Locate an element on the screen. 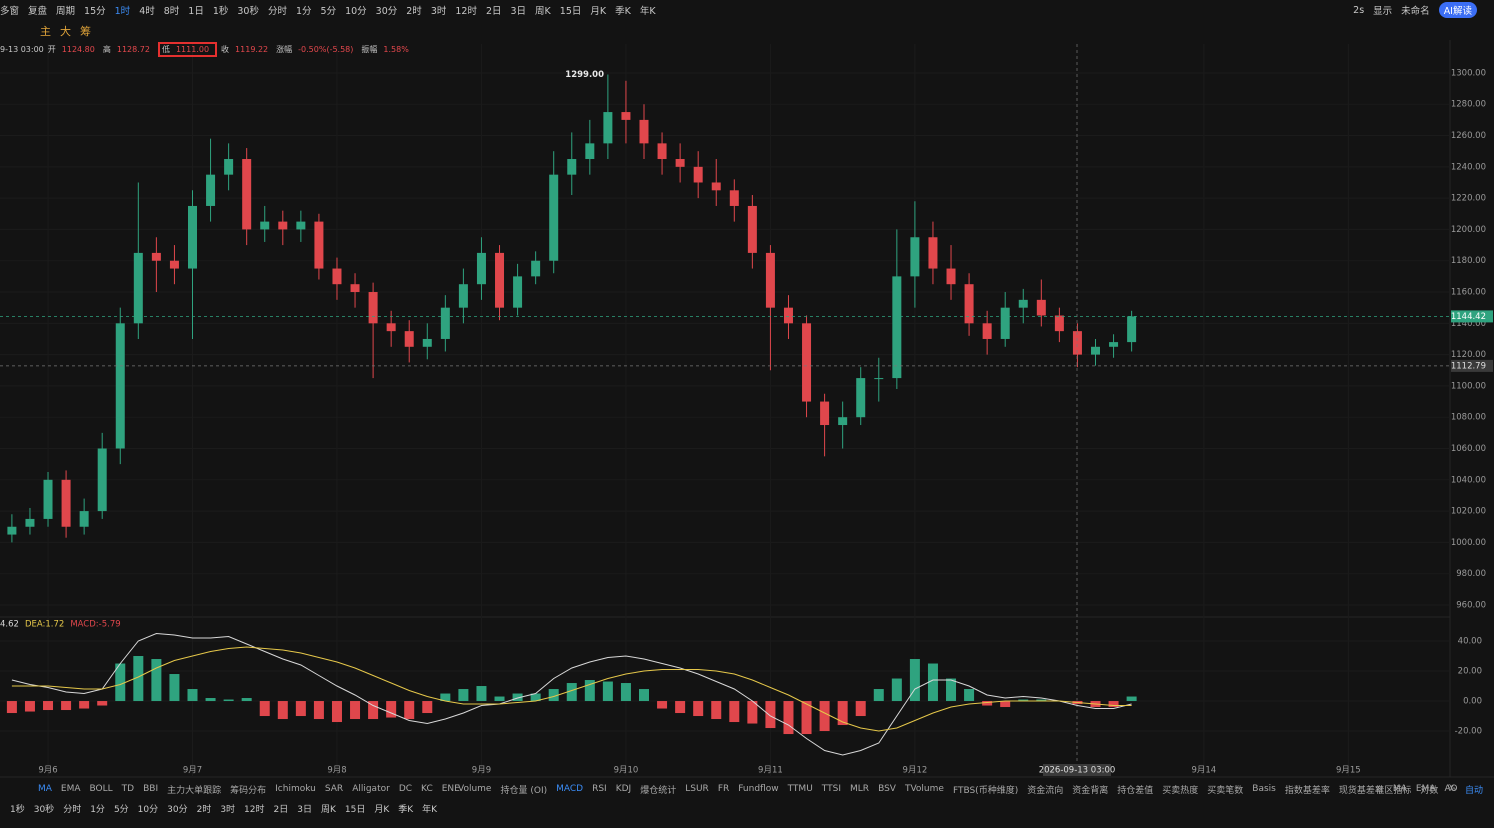  toolbar-button: 季K is located at coordinates (623, 11).